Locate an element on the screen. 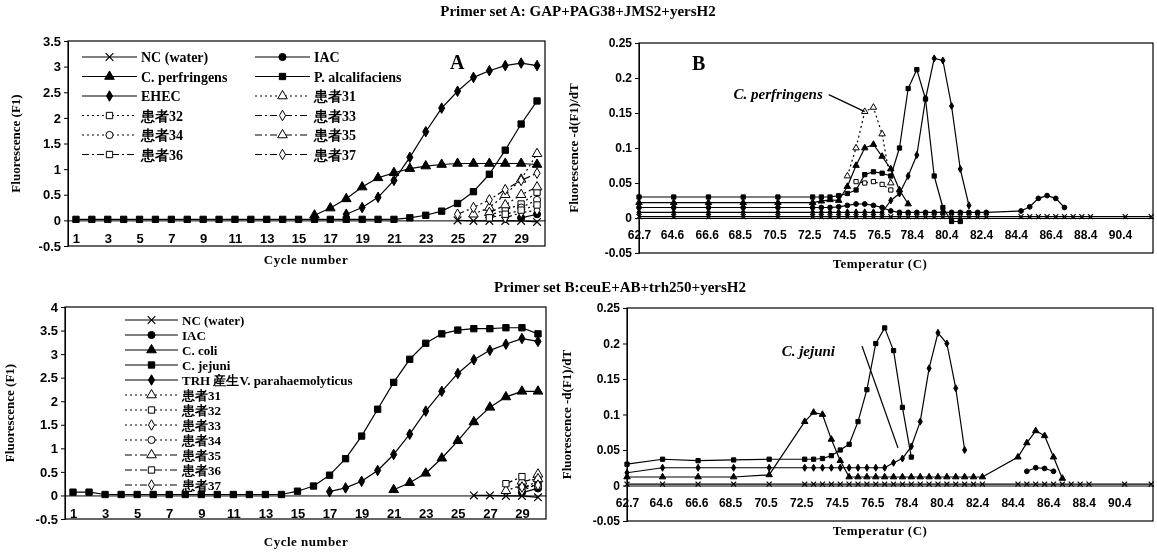  annotation: C. jejuni is located at coordinates (808, 351).